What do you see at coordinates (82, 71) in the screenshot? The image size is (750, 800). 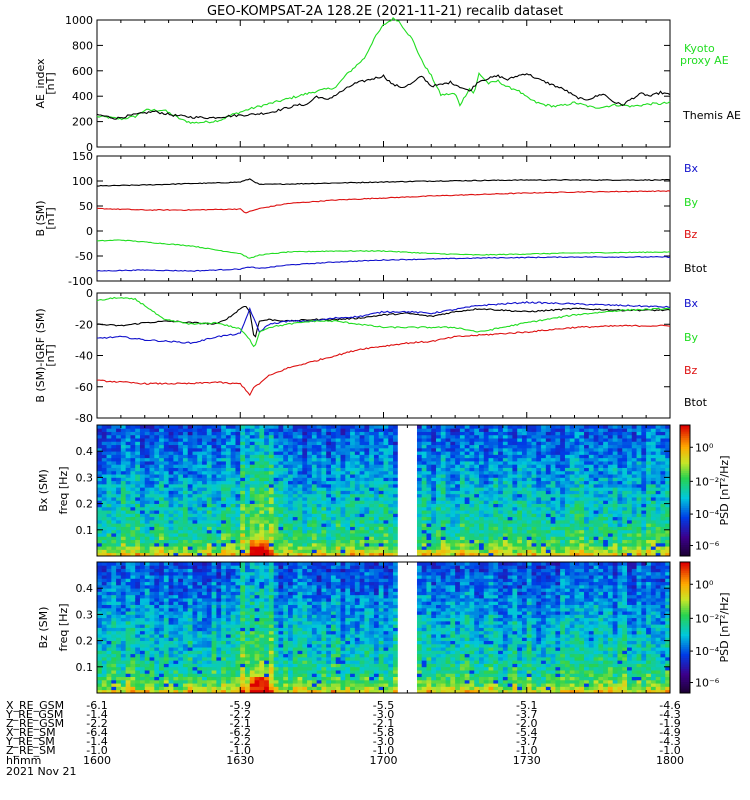 I see `y-tick-label: 600` at bounding box center [82, 71].